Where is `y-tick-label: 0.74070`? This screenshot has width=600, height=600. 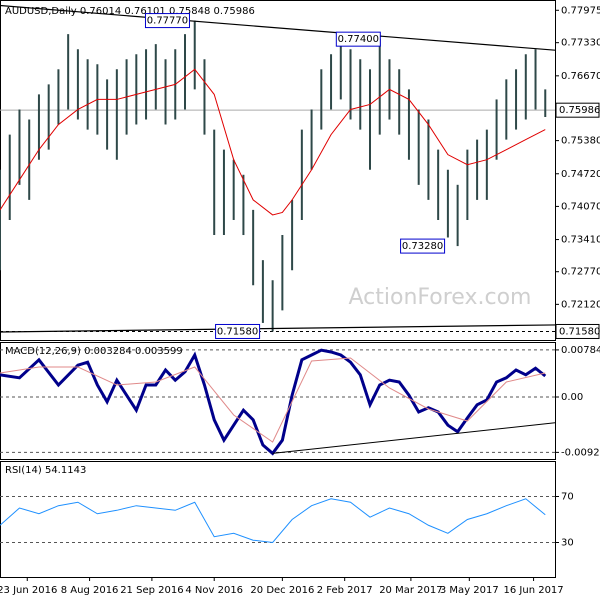 y-tick-label: 0.74070 is located at coordinates (580, 206).